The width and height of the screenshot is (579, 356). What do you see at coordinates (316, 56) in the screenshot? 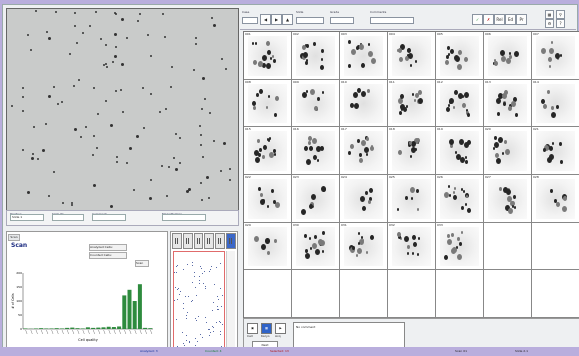
I see `gallery-cell: 002` at bounding box center [316, 56].